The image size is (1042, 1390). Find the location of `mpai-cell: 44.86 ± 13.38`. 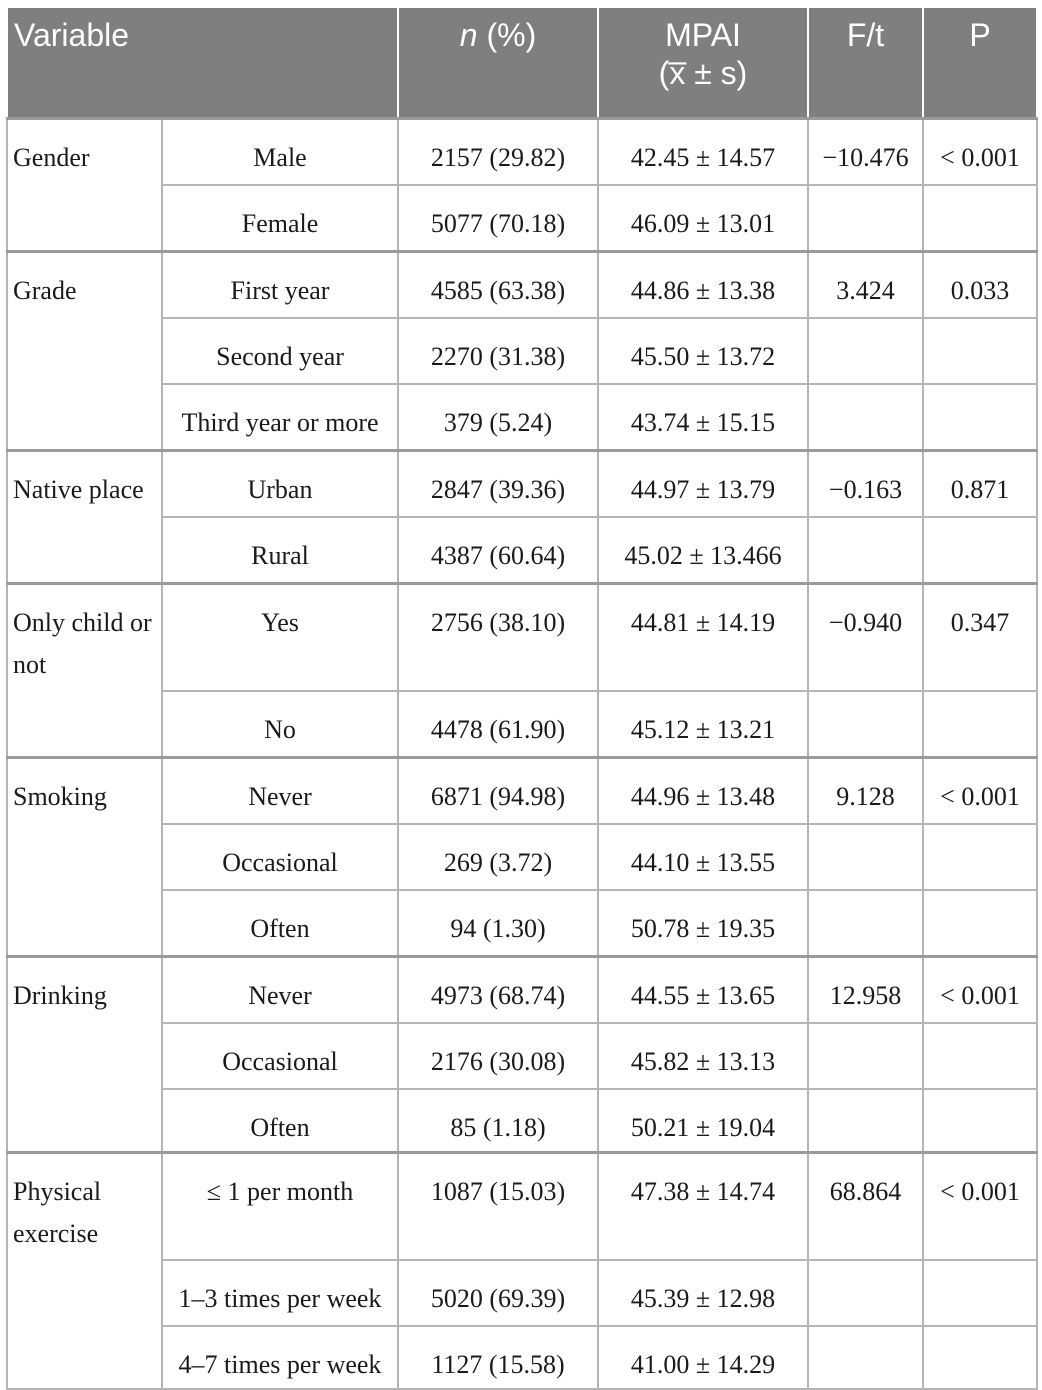

mpai-cell: 44.86 ± 13.38 is located at coordinates (703, 284).